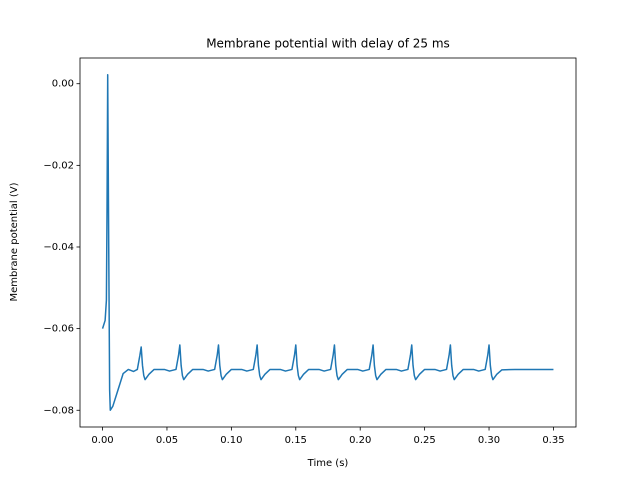 This screenshot has height=480, width=640. What do you see at coordinates (489, 440) in the screenshot?
I see `x-tick-label: 0.30` at bounding box center [489, 440].